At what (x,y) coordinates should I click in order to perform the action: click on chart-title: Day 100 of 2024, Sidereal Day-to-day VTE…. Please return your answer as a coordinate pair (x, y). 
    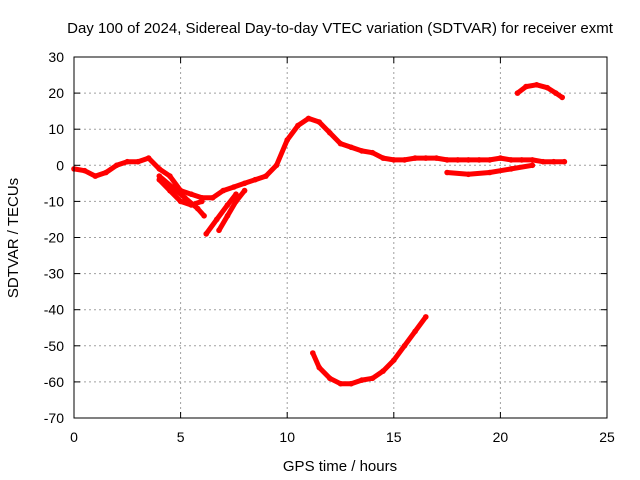
    Looking at the image, I should click on (340, 28).